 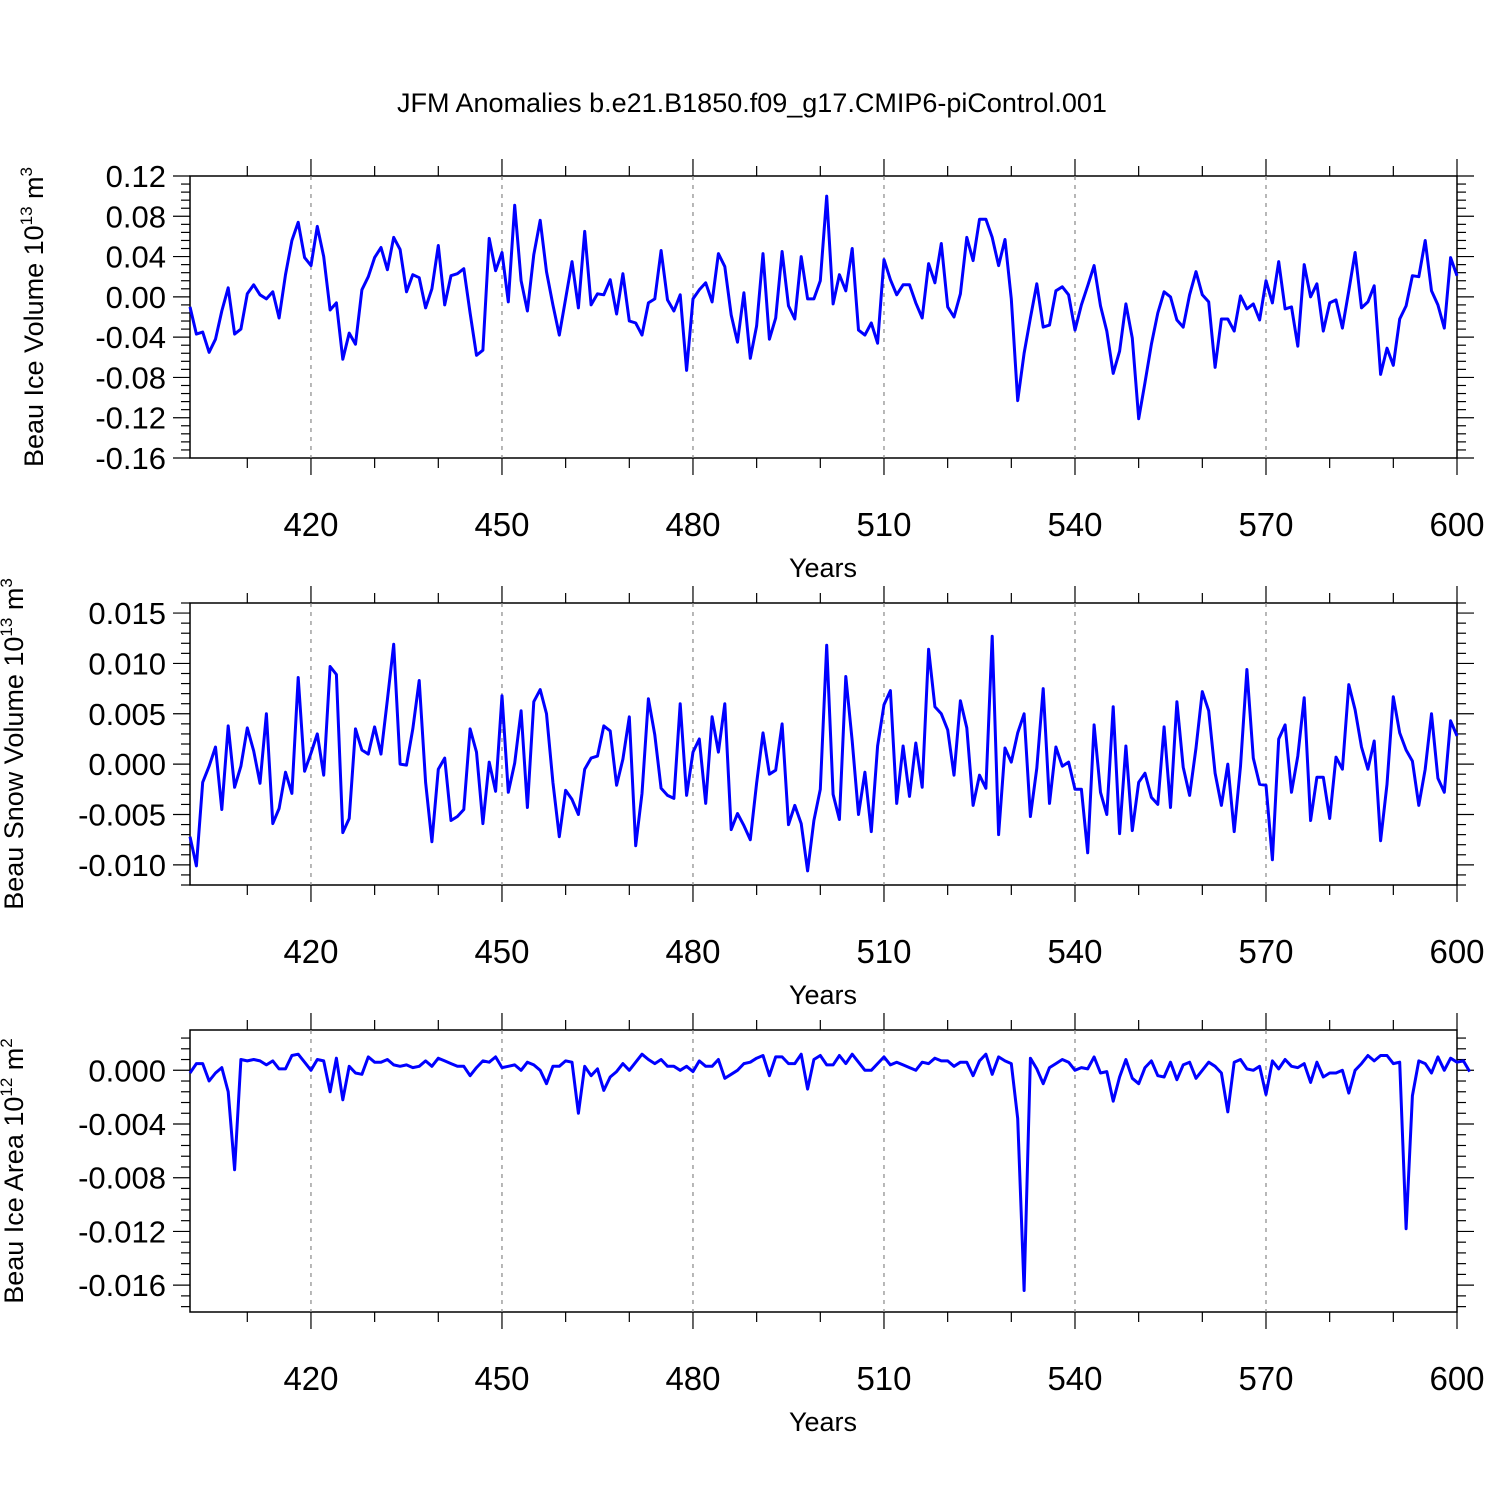 I want to click on ice-volume-line, so click(x=823, y=307).